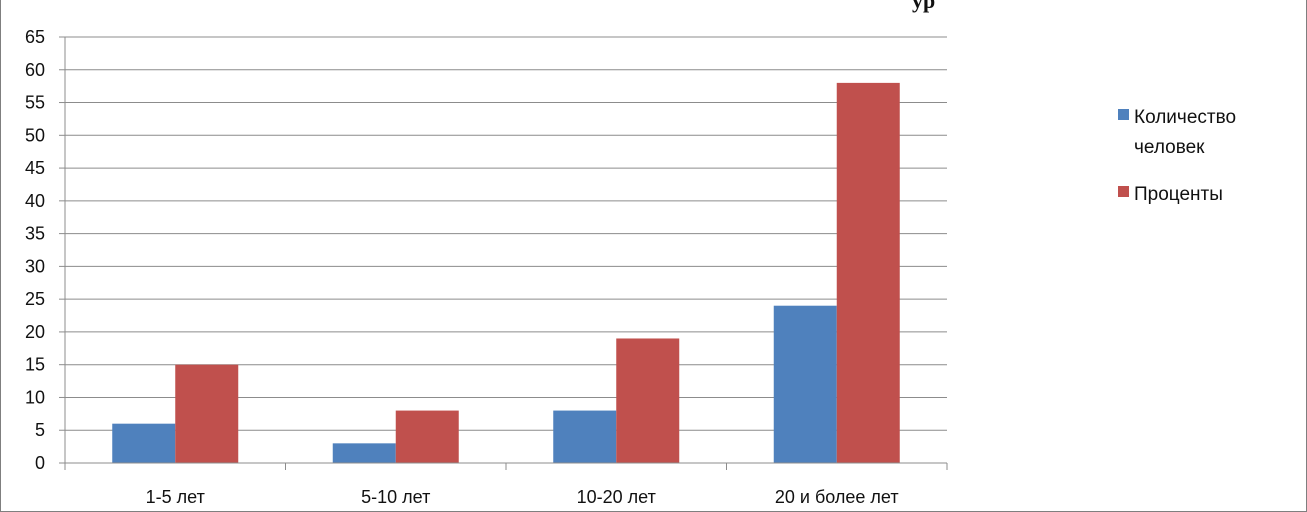  I want to click on chart-title-fragment: ур, so click(923, 6).